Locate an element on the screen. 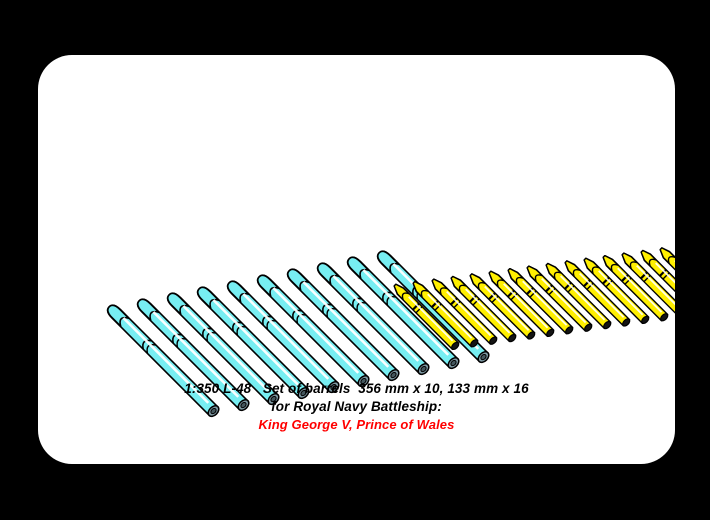 This screenshot has width=710, height=520. caption-line-ship-class: for Royal Navy Battleship: is located at coordinates (356, 406).